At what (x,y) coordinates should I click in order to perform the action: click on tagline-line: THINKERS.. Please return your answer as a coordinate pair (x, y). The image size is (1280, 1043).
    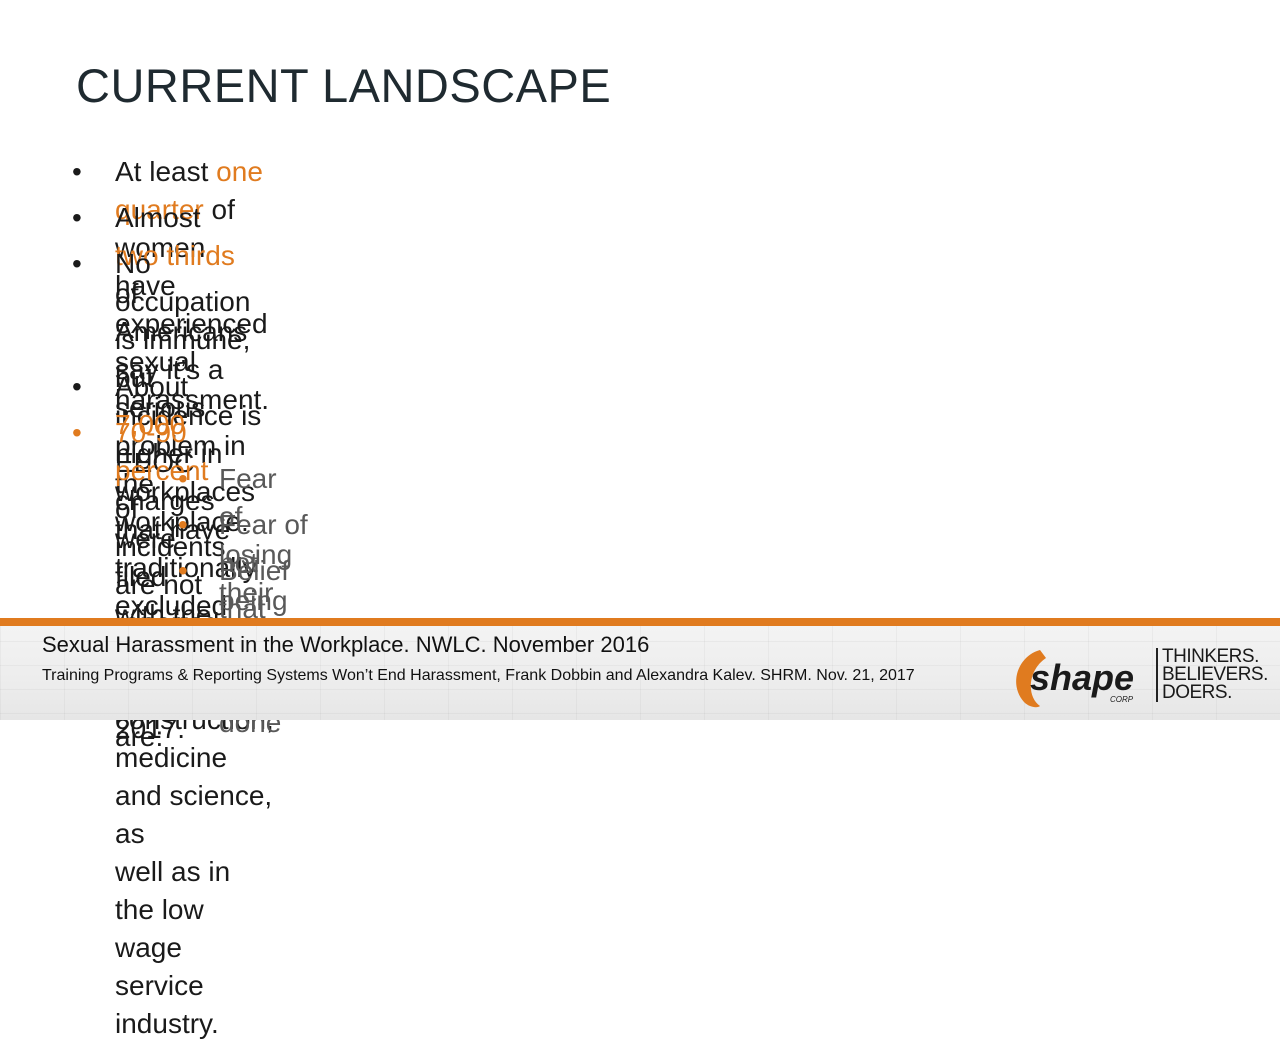
    Looking at the image, I should click on (1210, 656).